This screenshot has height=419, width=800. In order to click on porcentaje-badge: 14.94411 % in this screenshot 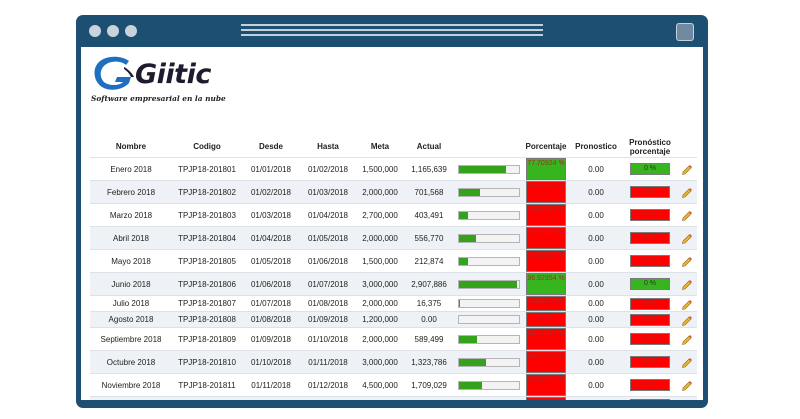, I will do `click(546, 215)`.